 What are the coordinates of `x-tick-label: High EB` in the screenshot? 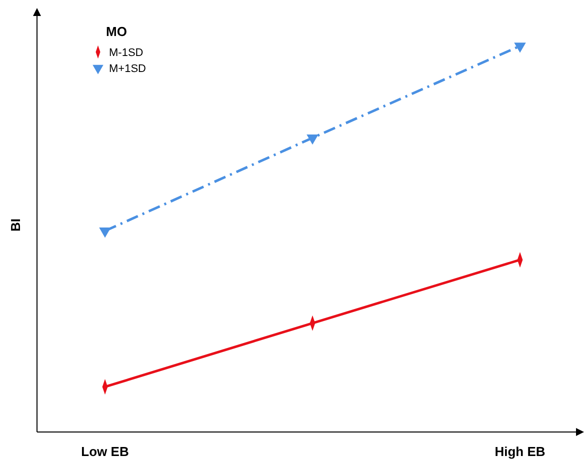 It's located at (520, 452).